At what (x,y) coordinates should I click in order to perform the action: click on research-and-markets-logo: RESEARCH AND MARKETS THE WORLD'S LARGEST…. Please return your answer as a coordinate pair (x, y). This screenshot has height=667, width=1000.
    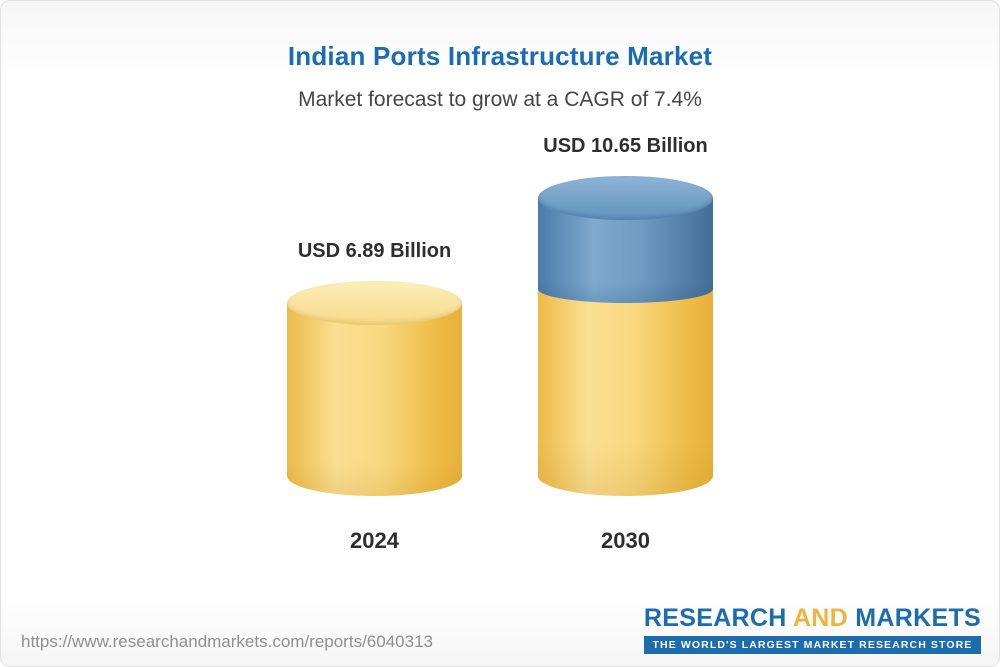
    Looking at the image, I should click on (812, 629).